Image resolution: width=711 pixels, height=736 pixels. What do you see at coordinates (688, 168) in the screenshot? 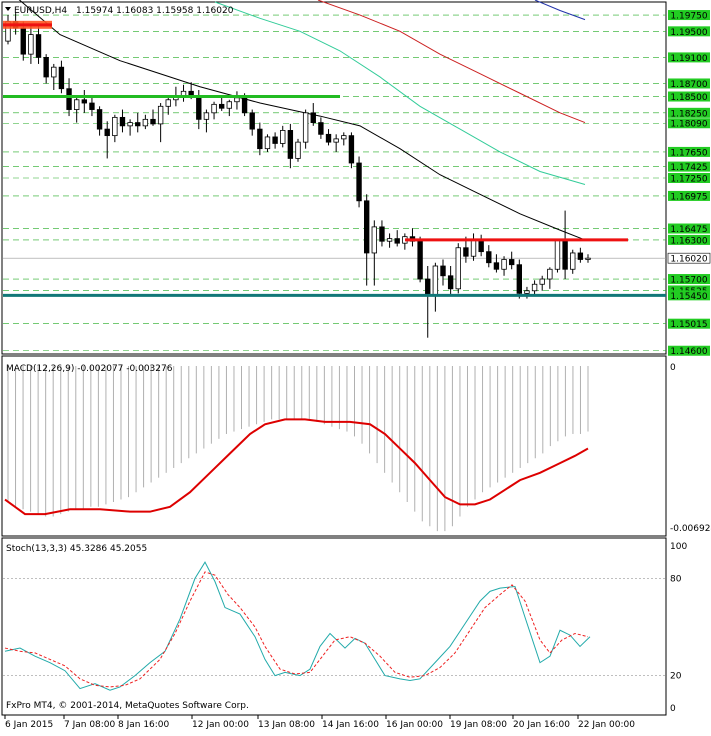
I see `price-tick-label: 1.17425` at bounding box center [688, 168].